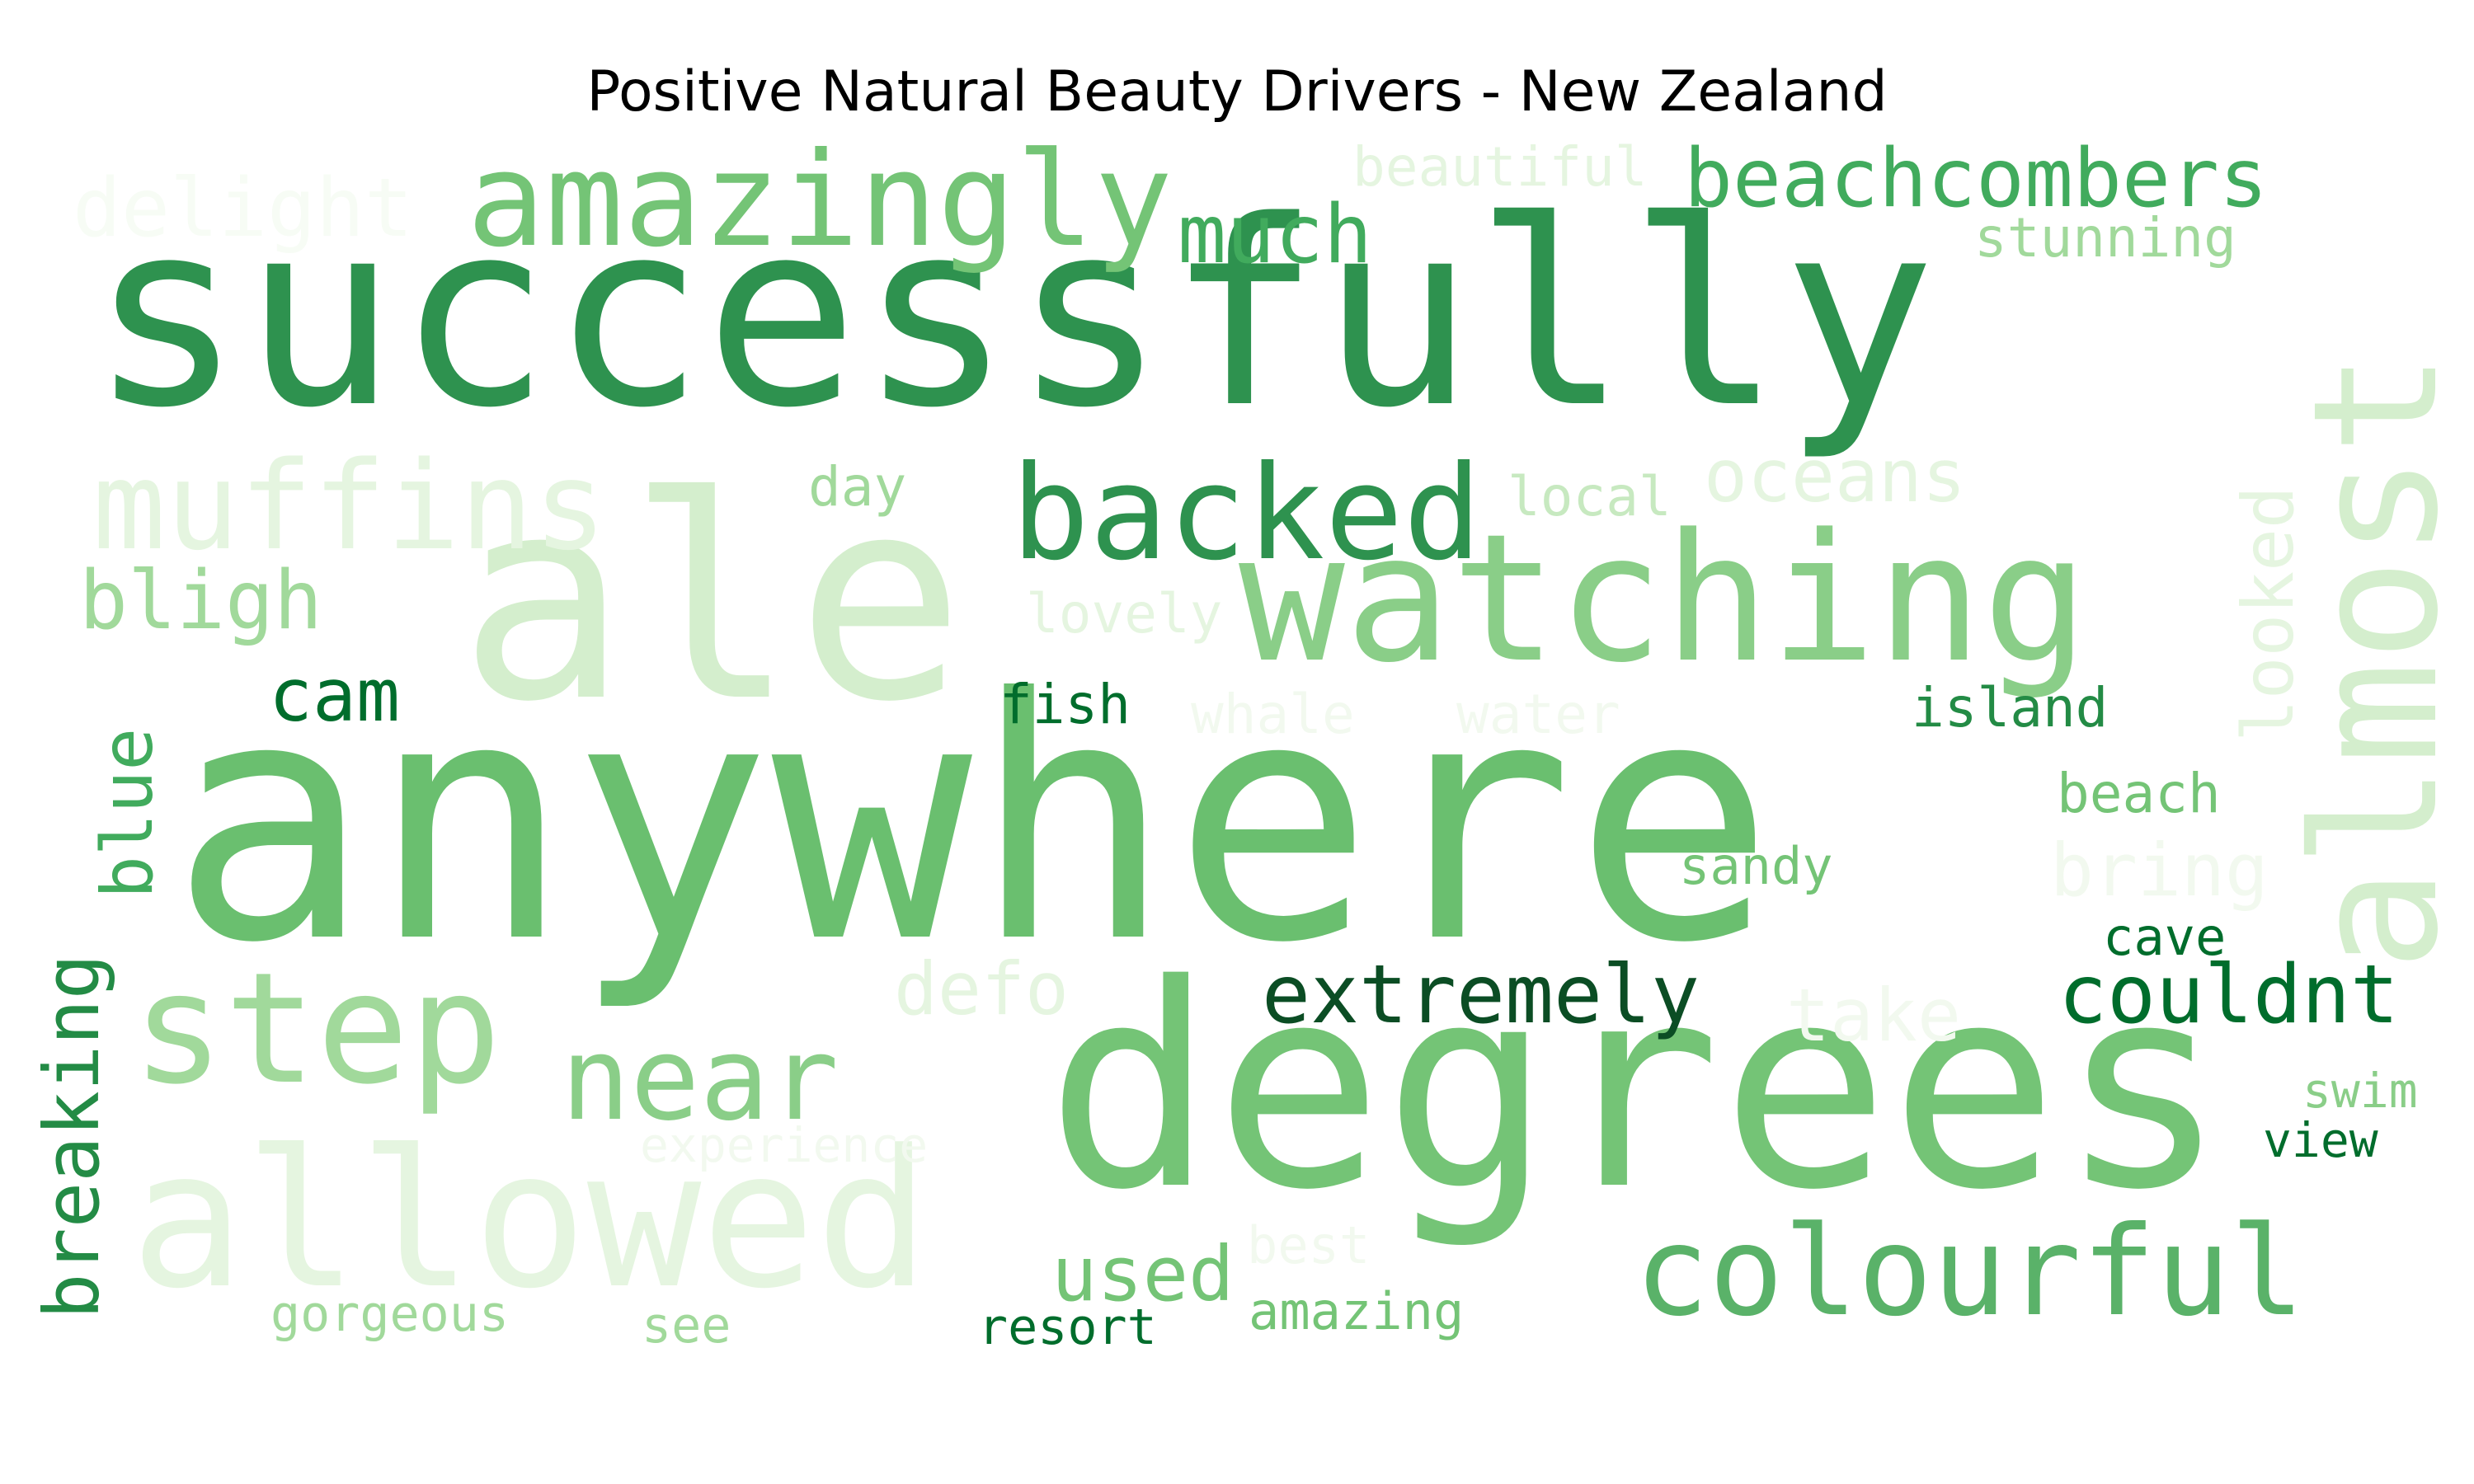 This screenshot has height=1484, width=2474. Describe the element at coordinates (1976, 179) in the screenshot. I see `word-beachcombers: beachcombers` at that location.